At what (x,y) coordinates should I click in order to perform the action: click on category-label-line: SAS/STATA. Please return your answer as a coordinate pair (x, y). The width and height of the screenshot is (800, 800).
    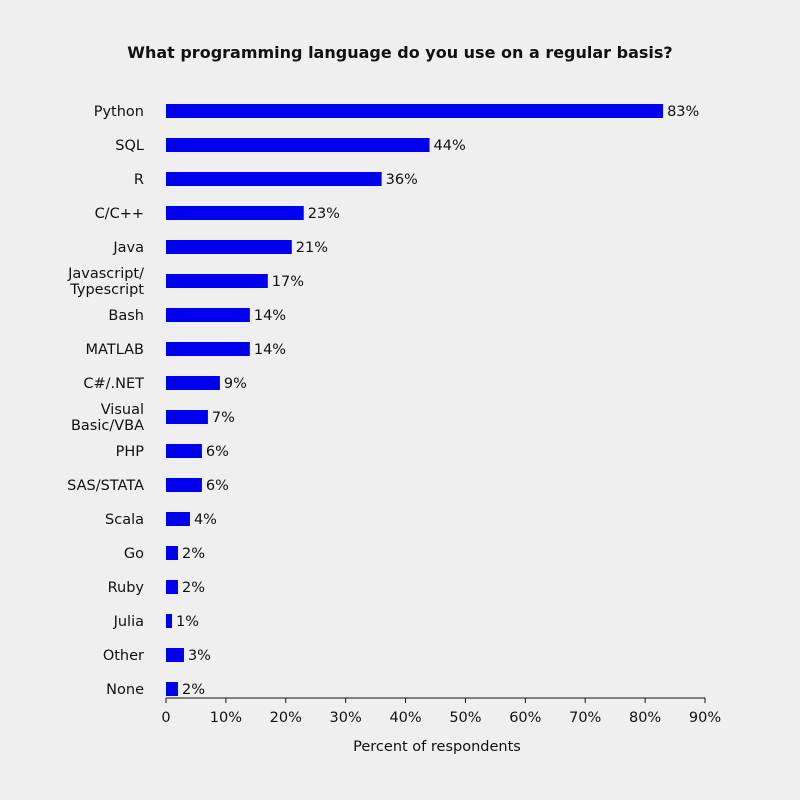
    Looking at the image, I should click on (105, 486).